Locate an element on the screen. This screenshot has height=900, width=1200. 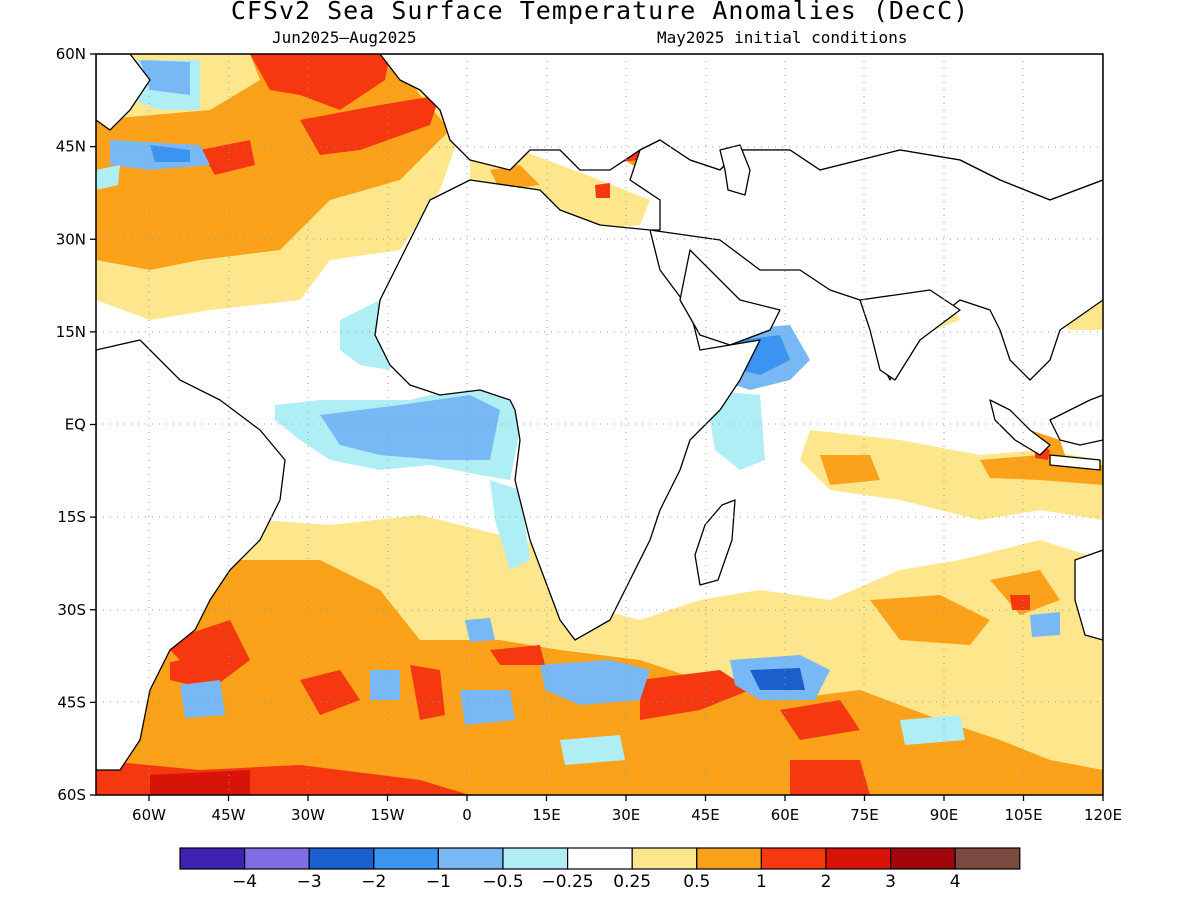
lon-tick-label: 15E is located at coordinates (546, 815).